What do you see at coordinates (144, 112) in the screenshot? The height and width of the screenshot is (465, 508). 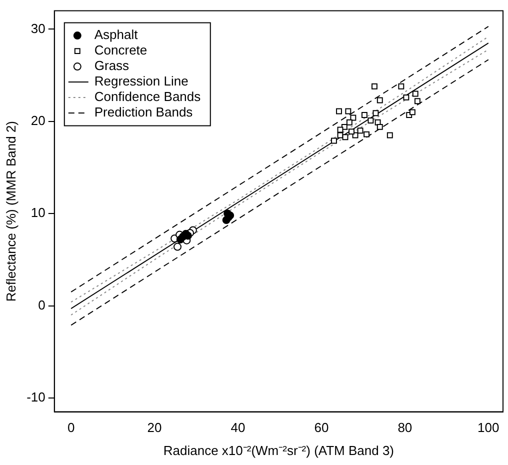 I see `legend-label: Prediction Bands` at bounding box center [144, 112].